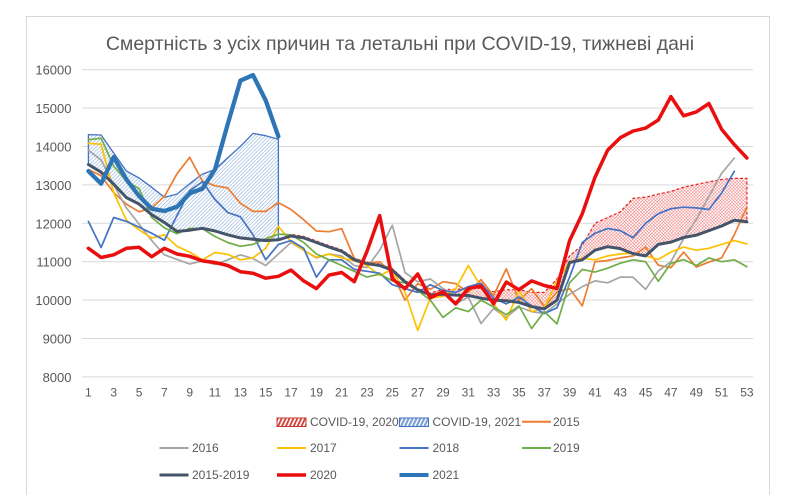  What do you see at coordinates (469, 393) in the screenshot?
I see `svg-text: 31` at bounding box center [469, 393].